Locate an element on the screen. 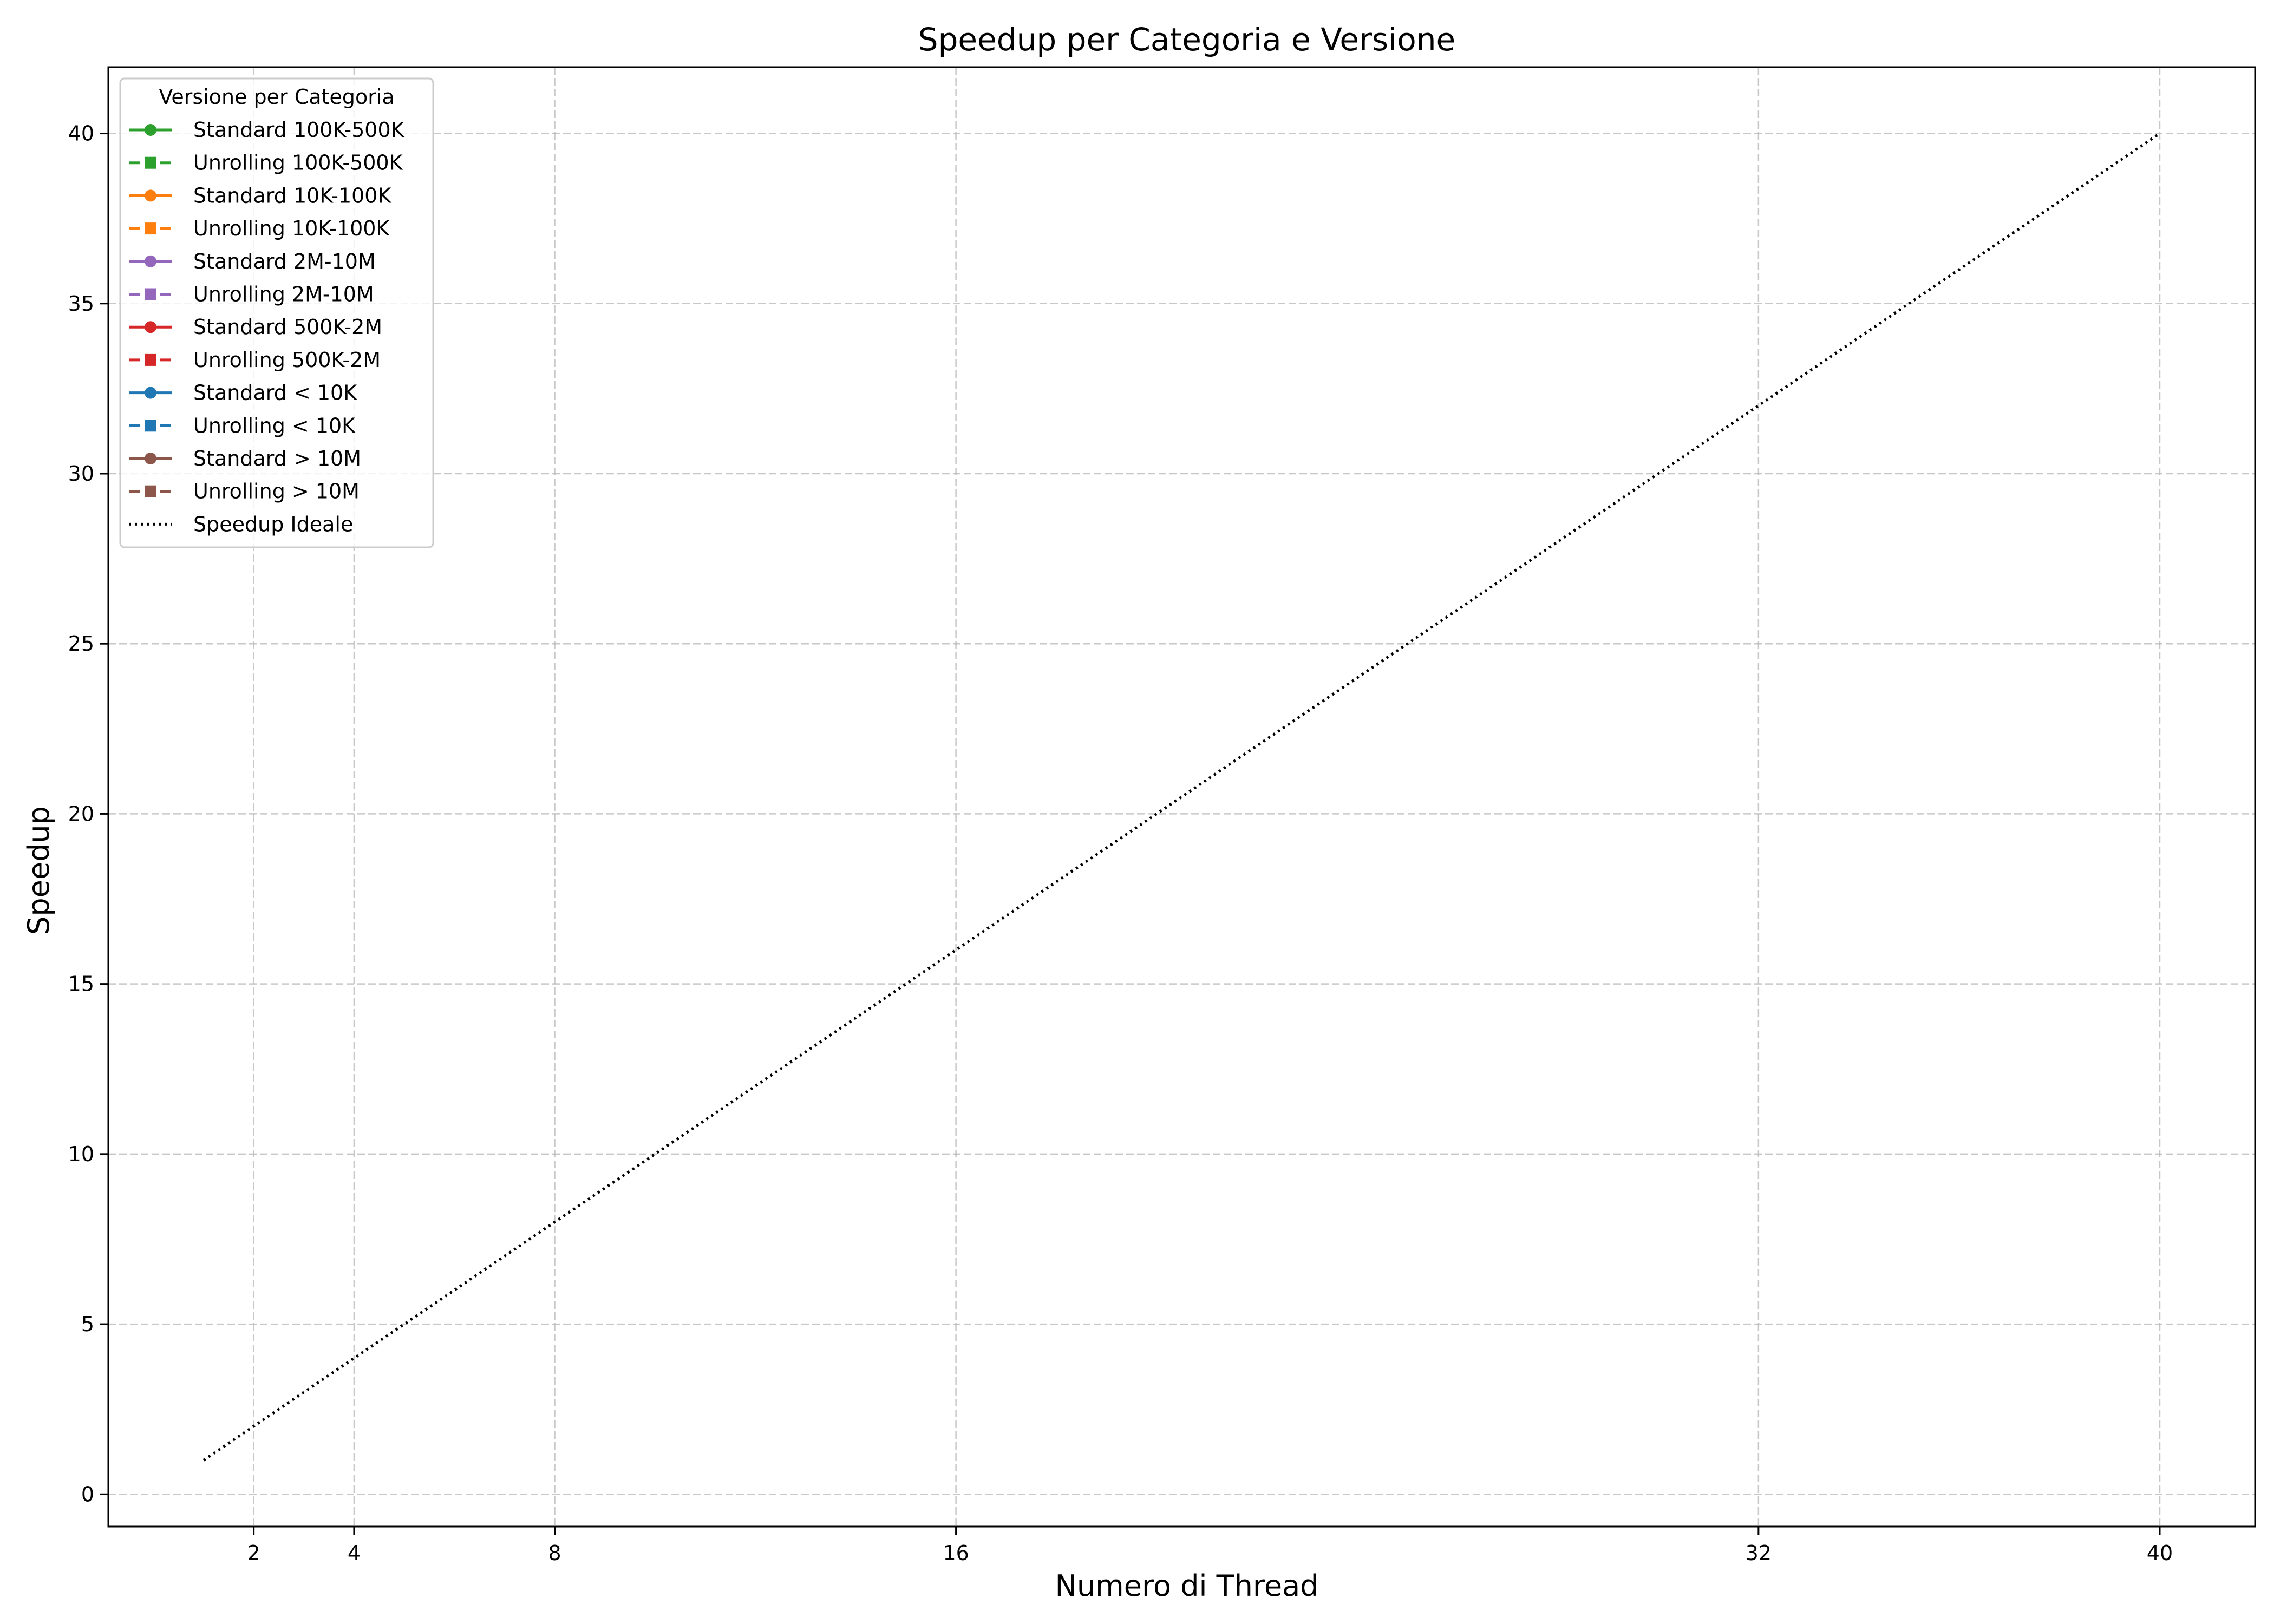 The width and height of the screenshot is (2274, 1624). x-axis-label: Numero di Thread is located at coordinates (1187, 1586).